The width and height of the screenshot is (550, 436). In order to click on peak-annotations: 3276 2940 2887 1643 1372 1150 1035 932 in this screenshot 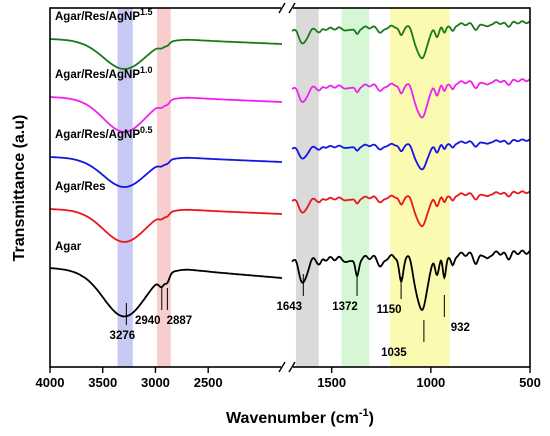, I will do `click(290, 316)`.